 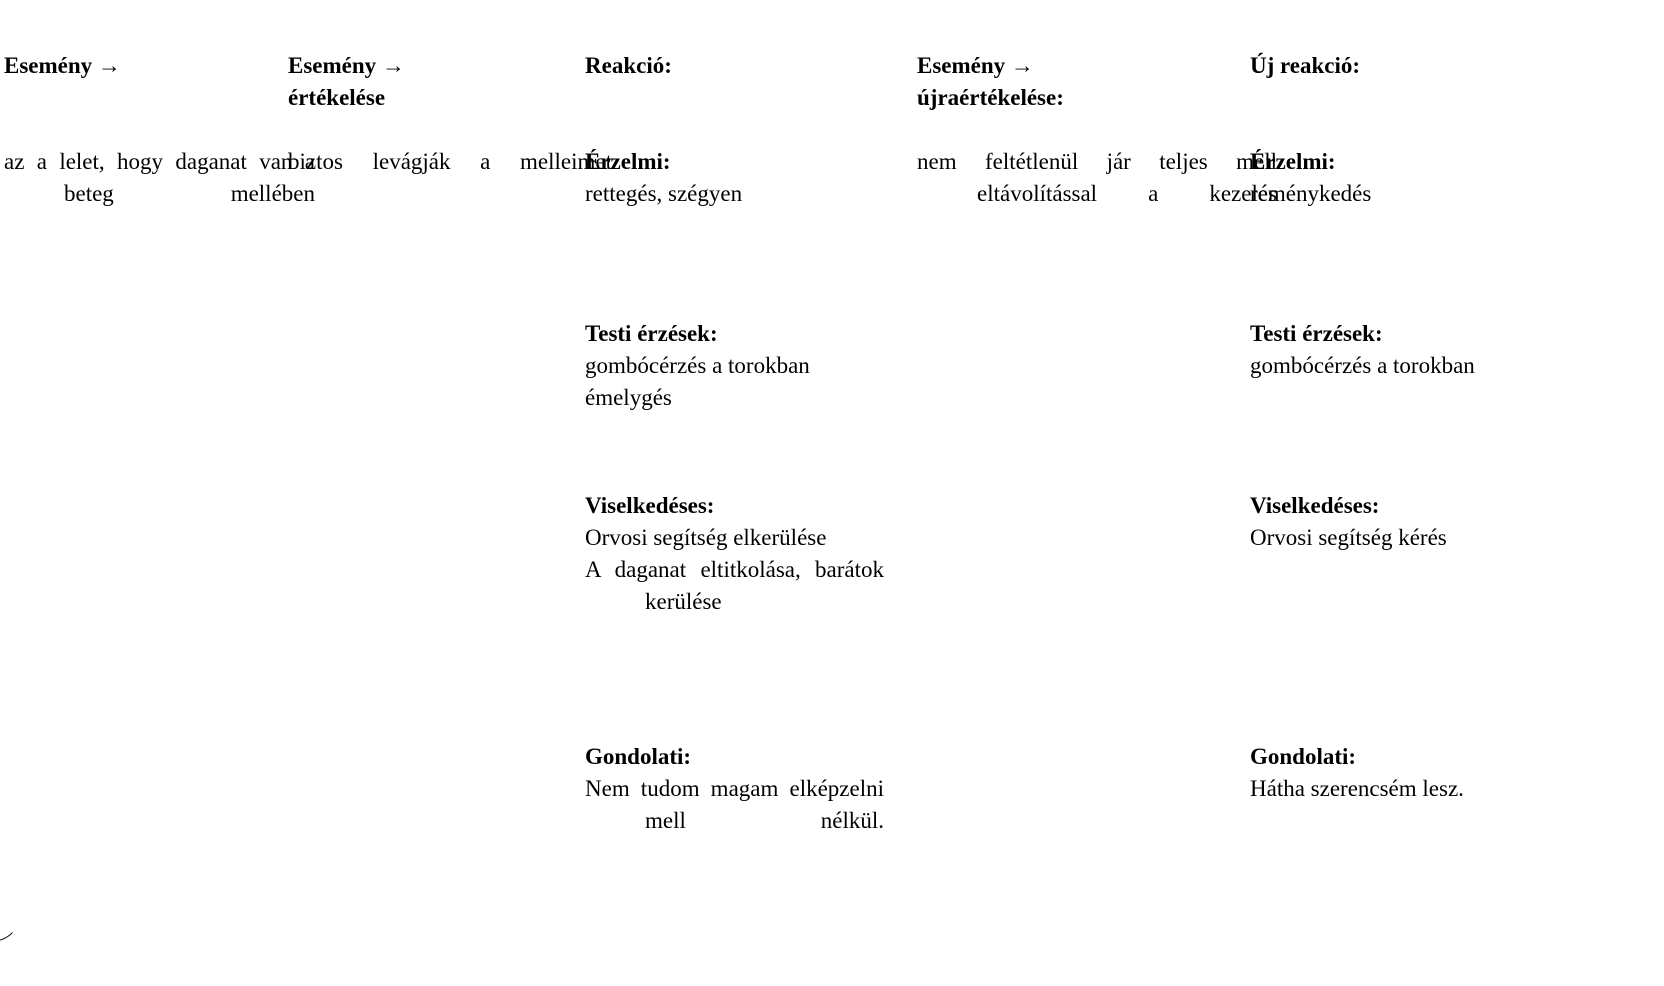 I want to click on corner-arc-decoration, so click(x=11, y=911).